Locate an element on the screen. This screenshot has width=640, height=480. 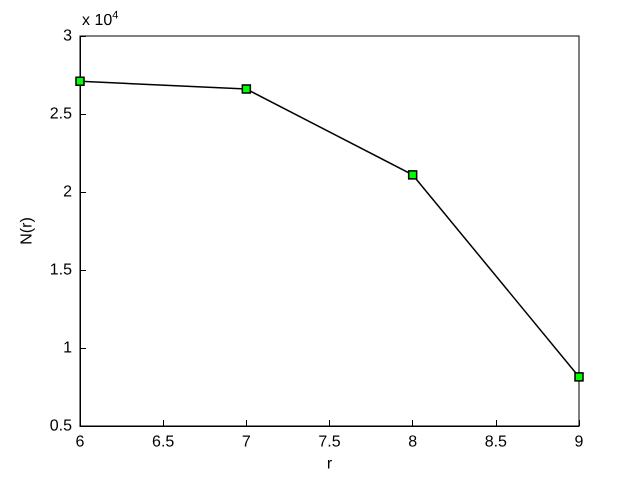
y-axis-title: N(r) is located at coordinates (27, 231).